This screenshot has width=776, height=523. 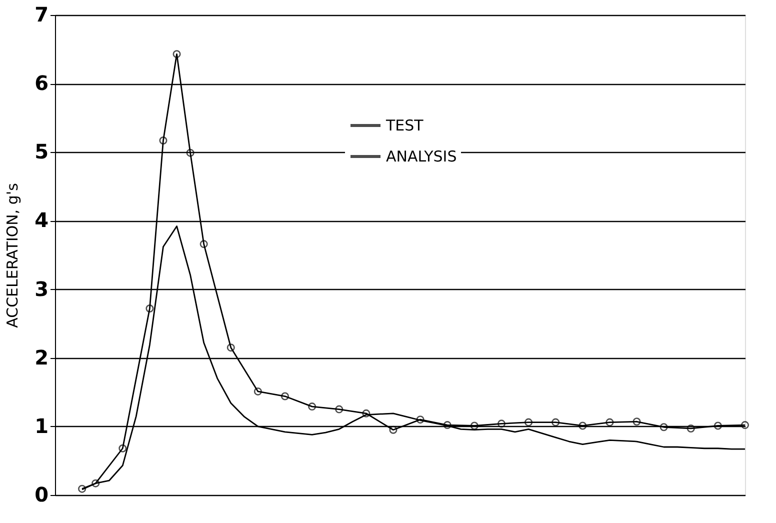 What do you see at coordinates (41, 288) in the screenshot?
I see `y-tick-label: 3` at bounding box center [41, 288].